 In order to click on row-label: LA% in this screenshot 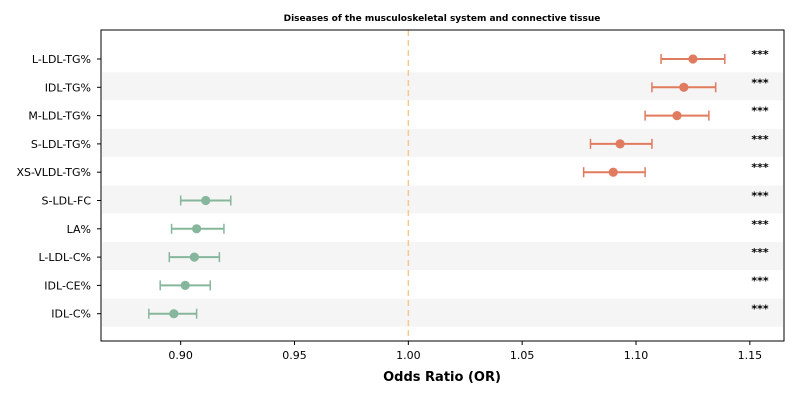, I will do `click(79, 229)`.